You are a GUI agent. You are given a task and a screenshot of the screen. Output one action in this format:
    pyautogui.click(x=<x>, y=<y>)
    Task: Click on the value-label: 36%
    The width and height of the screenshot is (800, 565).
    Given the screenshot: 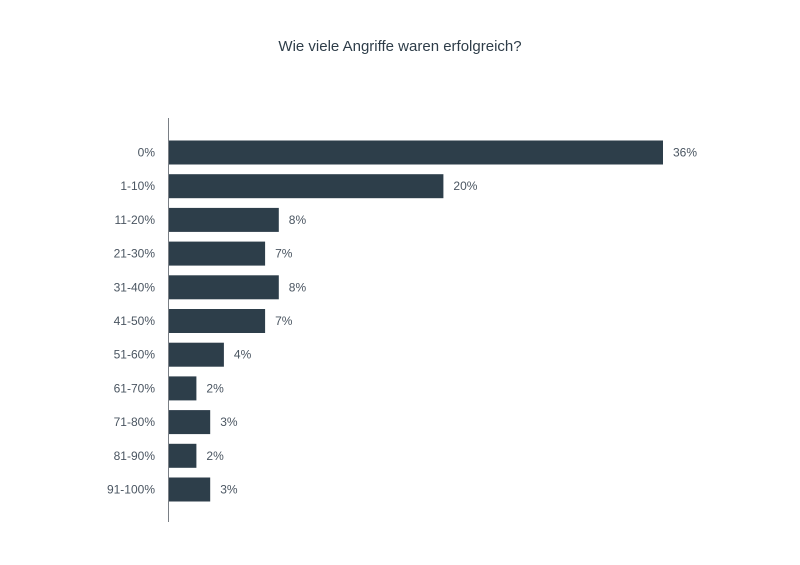 What is the action you would take?
    pyautogui.click(x=685, y=153)
    